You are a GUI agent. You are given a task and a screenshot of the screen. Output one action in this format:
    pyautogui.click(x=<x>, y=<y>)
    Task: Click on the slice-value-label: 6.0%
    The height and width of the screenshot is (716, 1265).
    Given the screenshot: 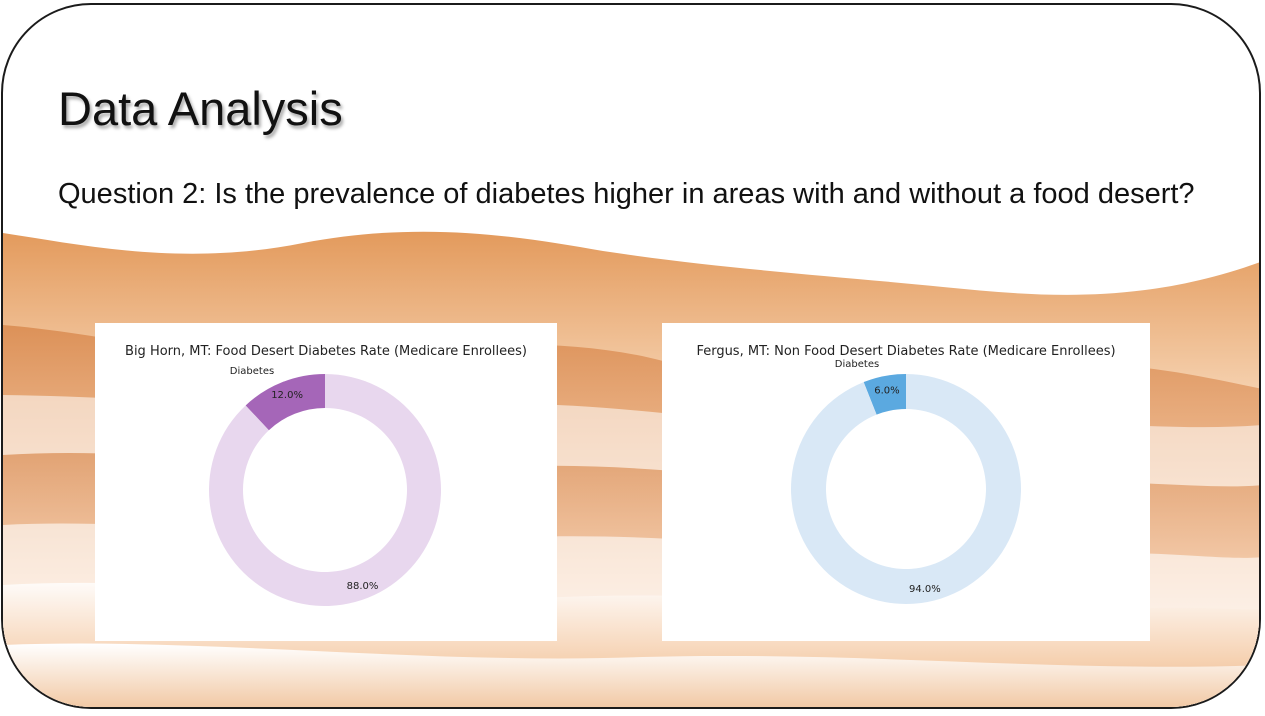 What is the action you would take?
    pyautogui.click(x=886, y=390)
    